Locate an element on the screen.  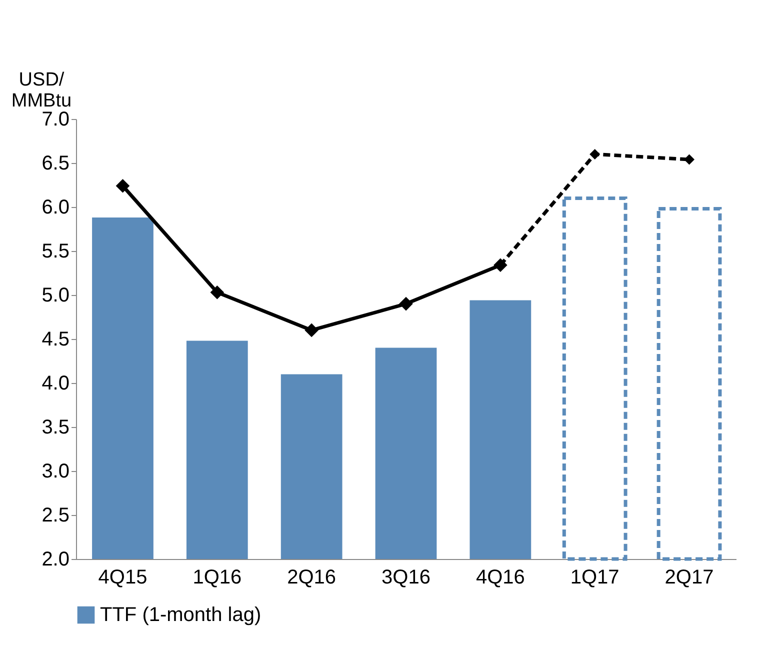
x-tick-label: 4Q16 is located at coordinates (500, 577).